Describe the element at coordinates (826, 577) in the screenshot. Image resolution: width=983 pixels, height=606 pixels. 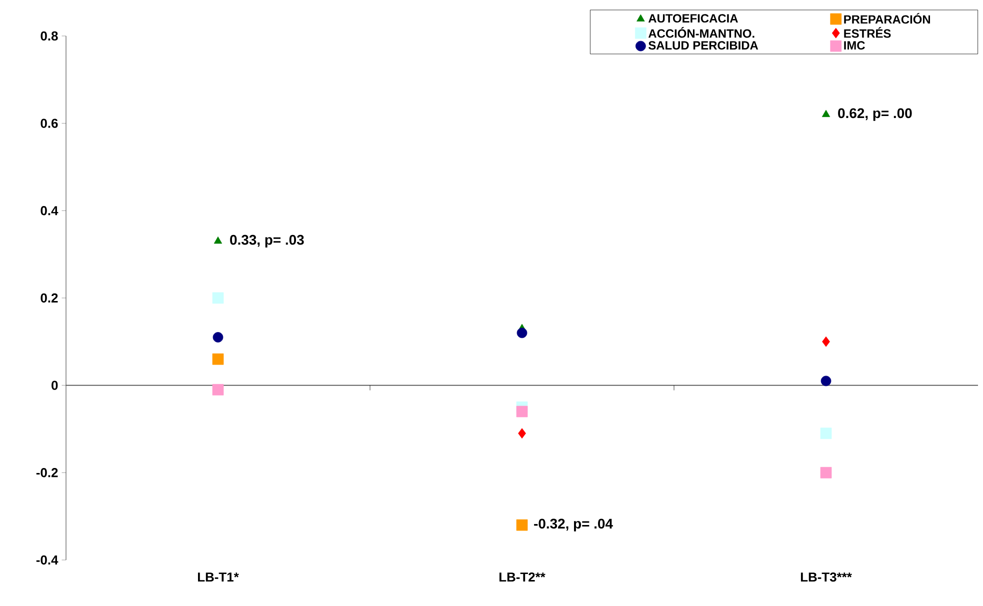
I see `x-tick-label: LB-T3***` at that location.